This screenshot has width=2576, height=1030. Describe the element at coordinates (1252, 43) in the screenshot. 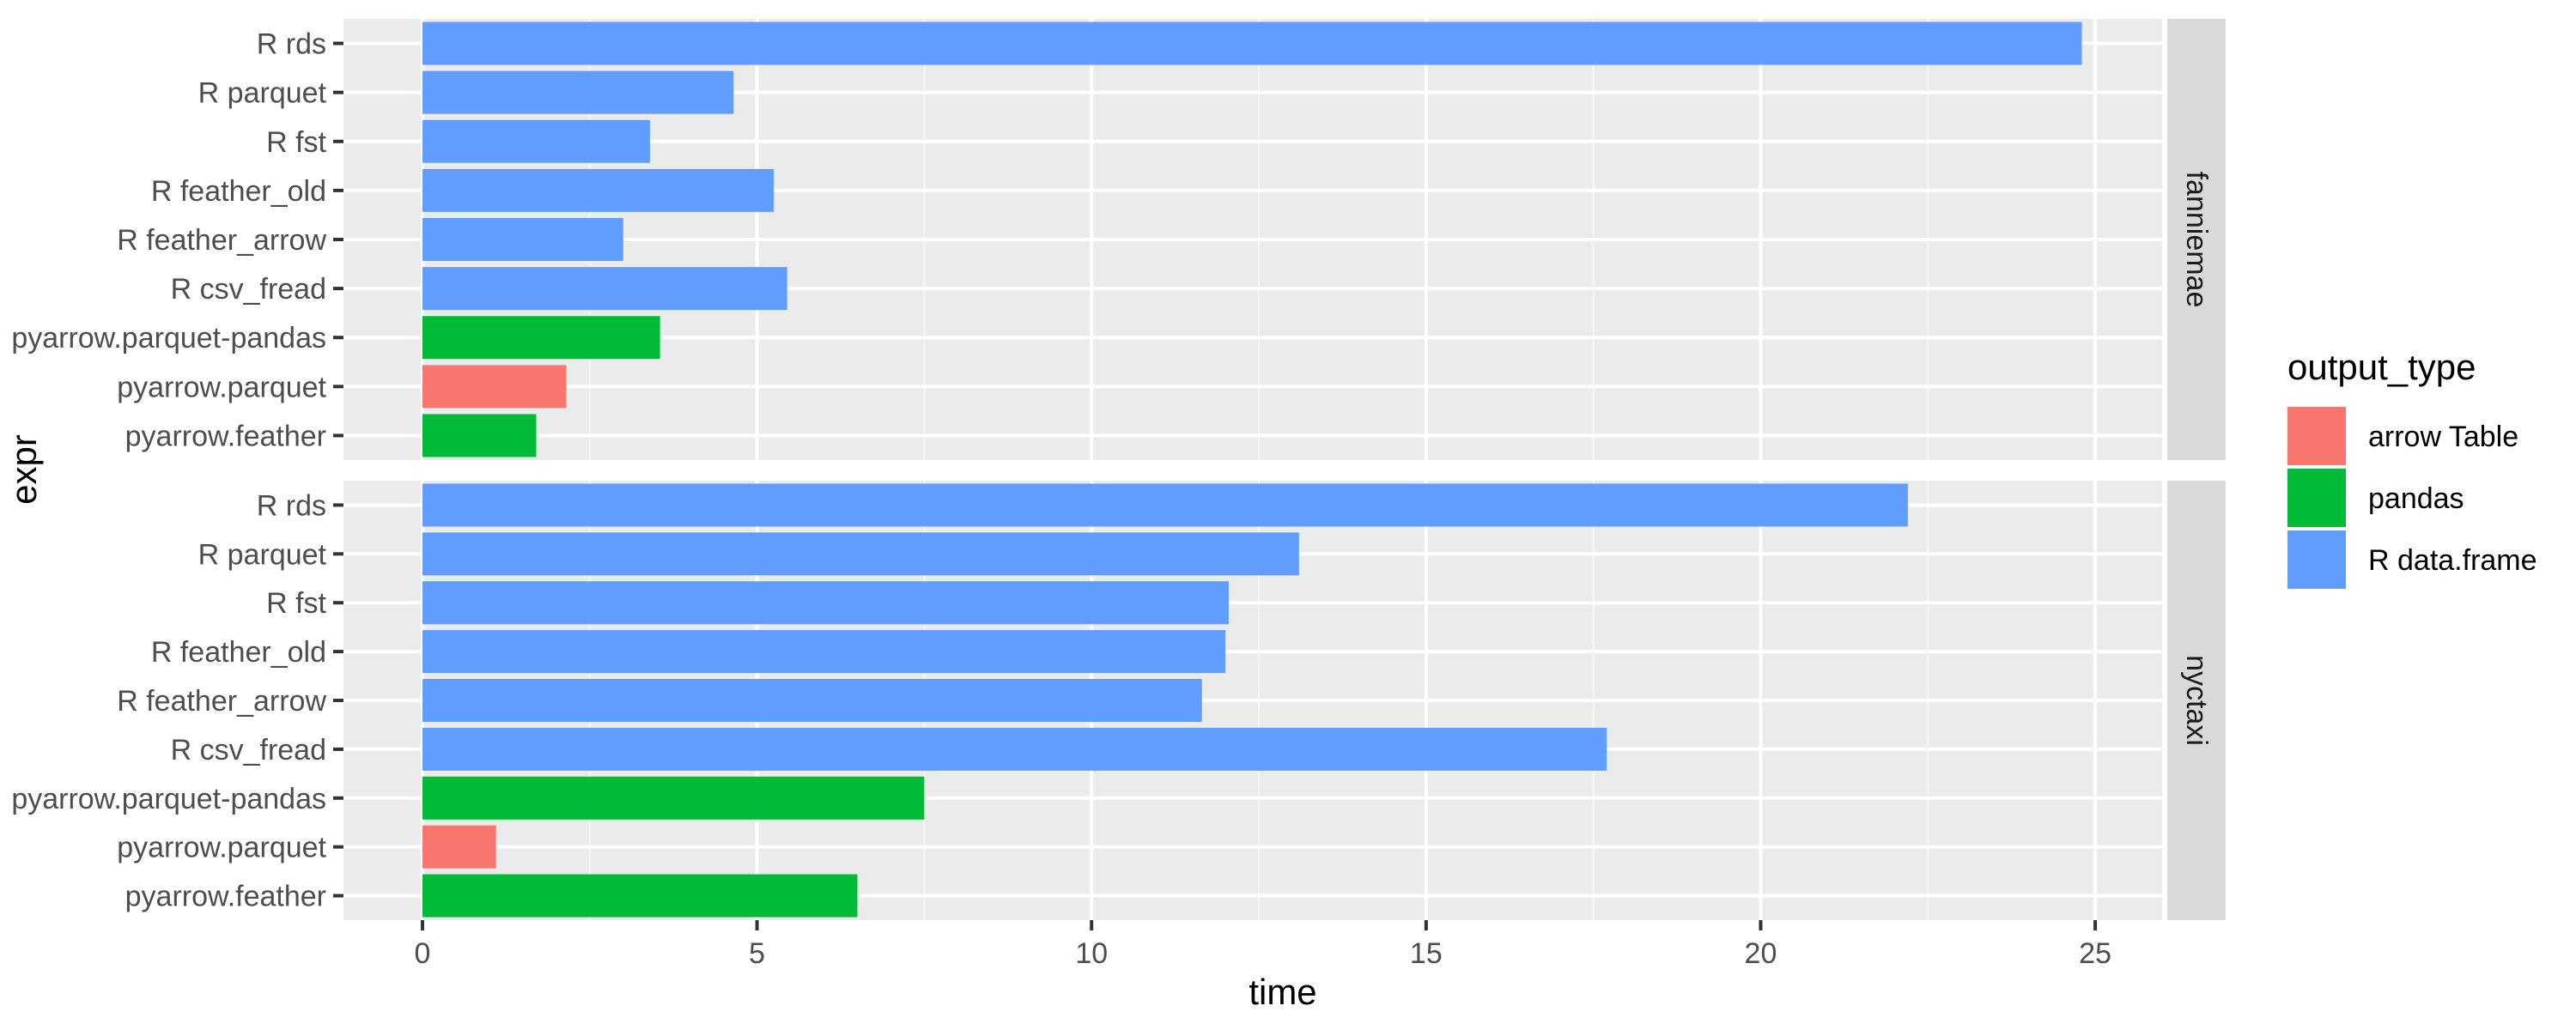

I see `bar-fanniemae-r-rds` at that location.